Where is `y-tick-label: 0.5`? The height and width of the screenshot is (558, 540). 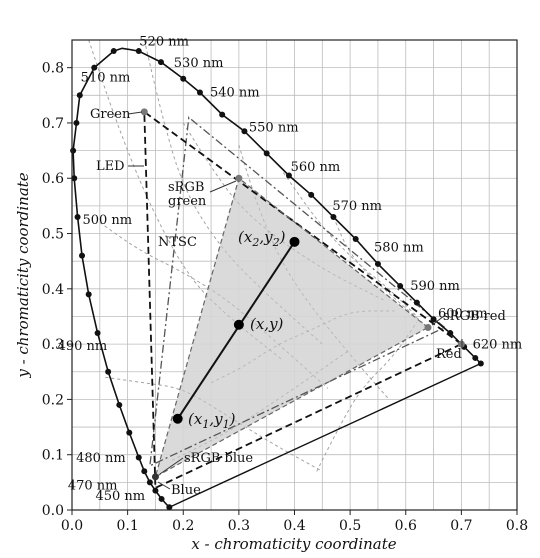
y-tick-label: 0.5 is located at coordinates (53, 235).